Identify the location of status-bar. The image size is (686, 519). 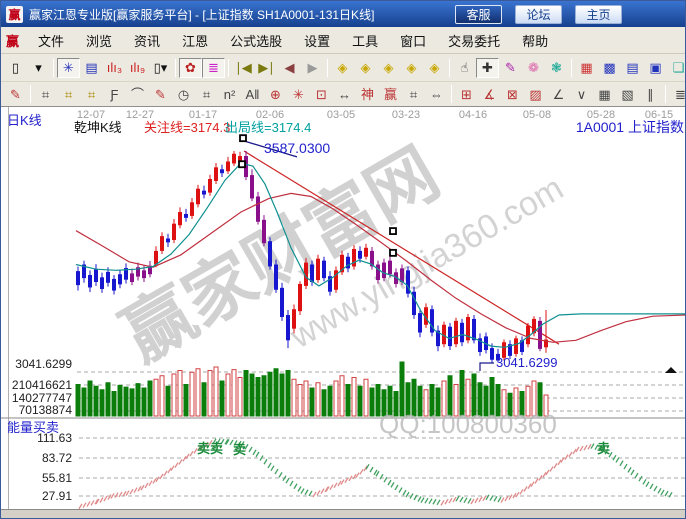
(343, 513).